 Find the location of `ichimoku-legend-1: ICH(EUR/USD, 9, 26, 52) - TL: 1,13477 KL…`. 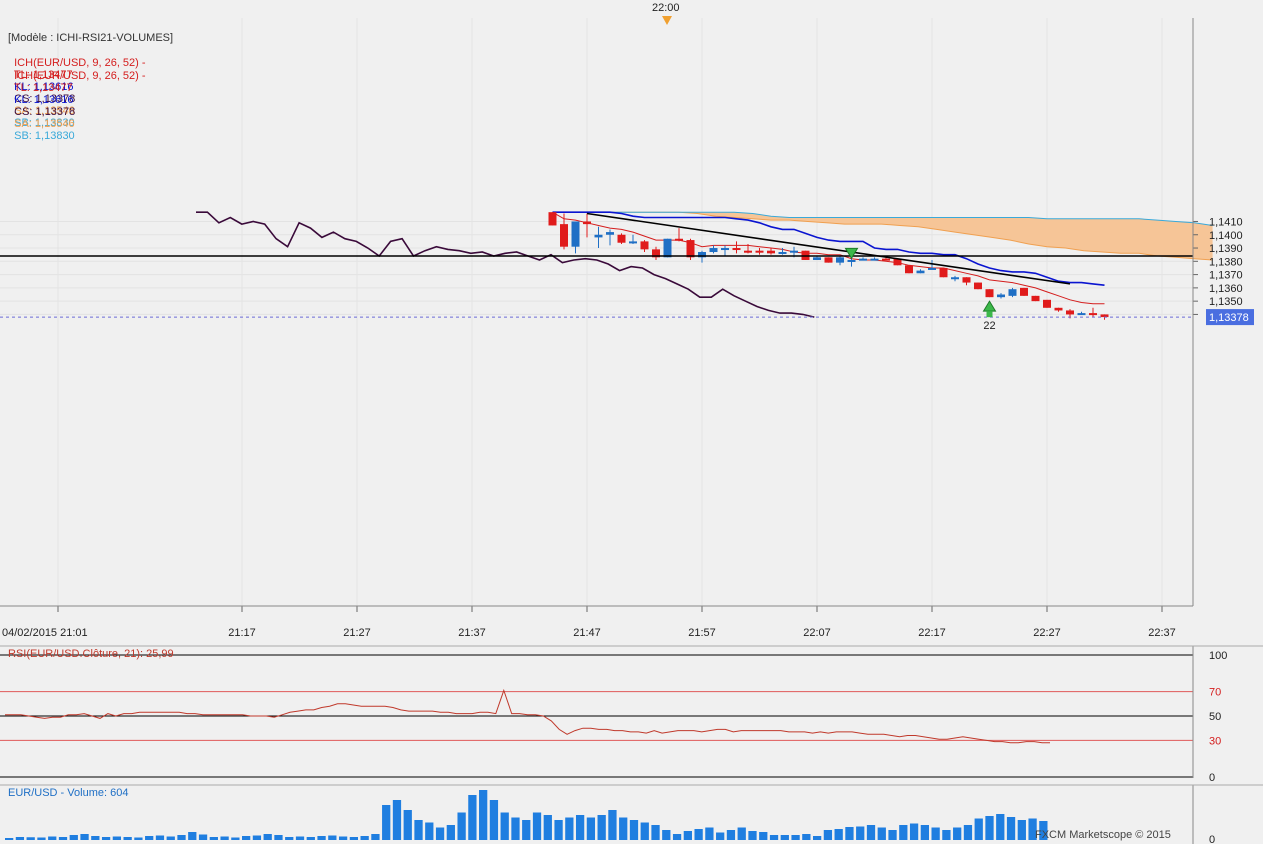

ichimoku-legend-1: ICH(EUR/USD, 9, 26, 52) - TL: 1,13477 KL… is located at coordinates (77, 87).